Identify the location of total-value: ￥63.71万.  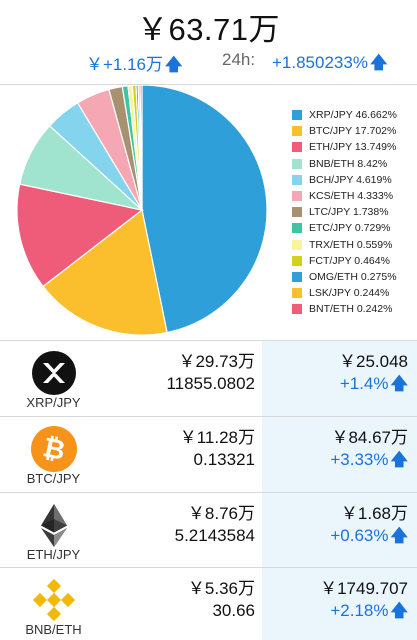
(208, 29).